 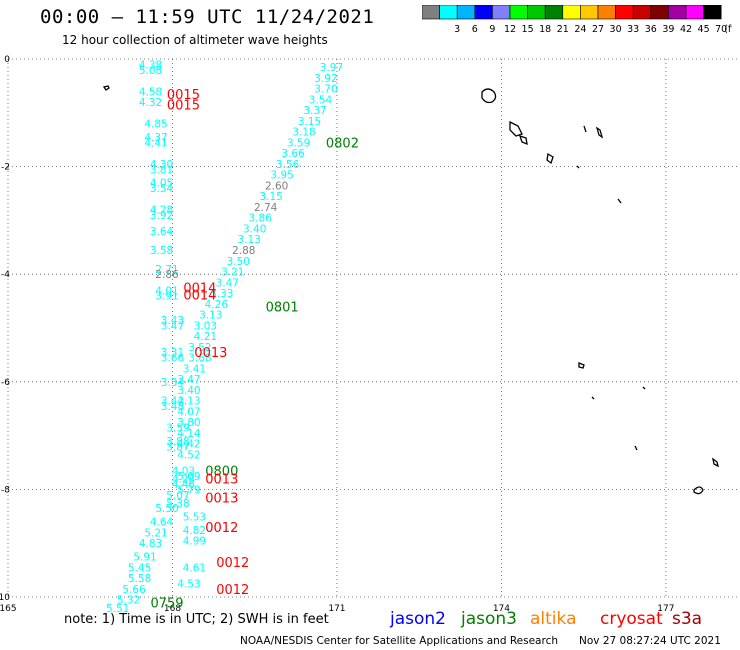 What do you see at coordinates (150, 92) in the screenshot?
I see `wave-height-label: 4.58` at bounding box center [150, 92].